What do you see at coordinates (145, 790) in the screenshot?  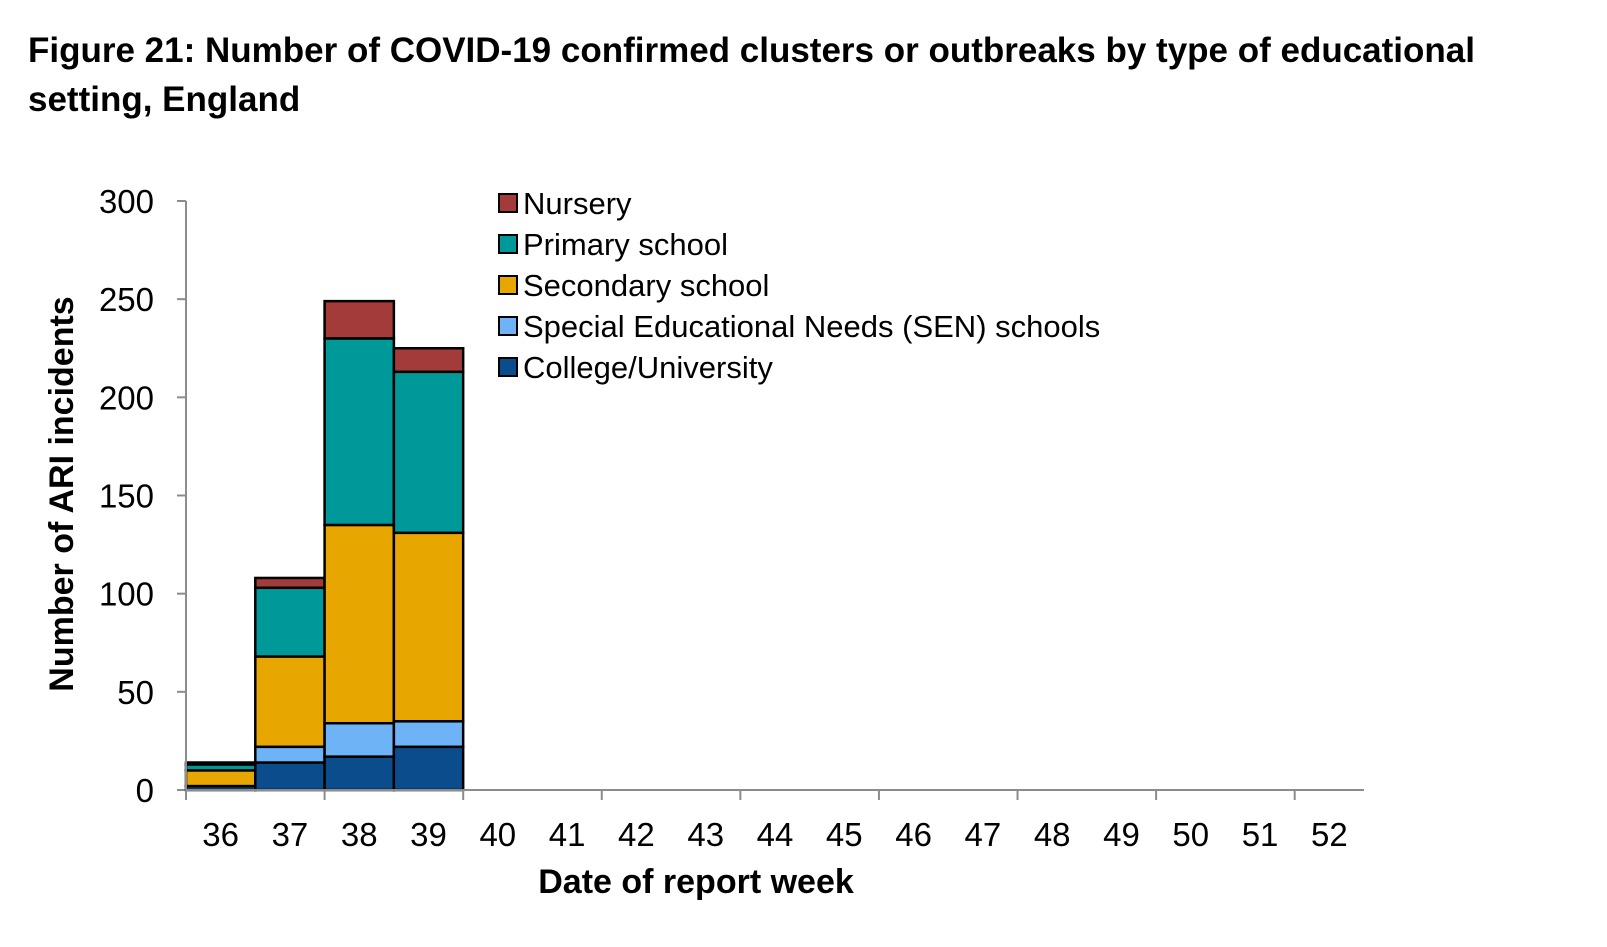 I see `y-tick-label: 0` at bounding box center [145, 790].